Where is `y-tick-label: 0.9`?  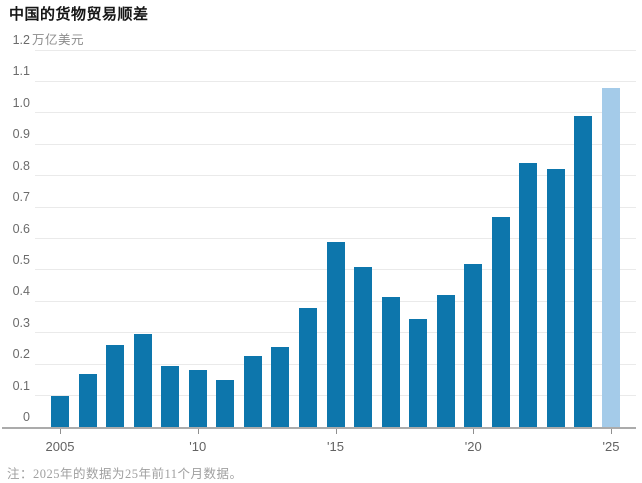 y-tick-label: 0.9 is located at coordinates (21, 134).